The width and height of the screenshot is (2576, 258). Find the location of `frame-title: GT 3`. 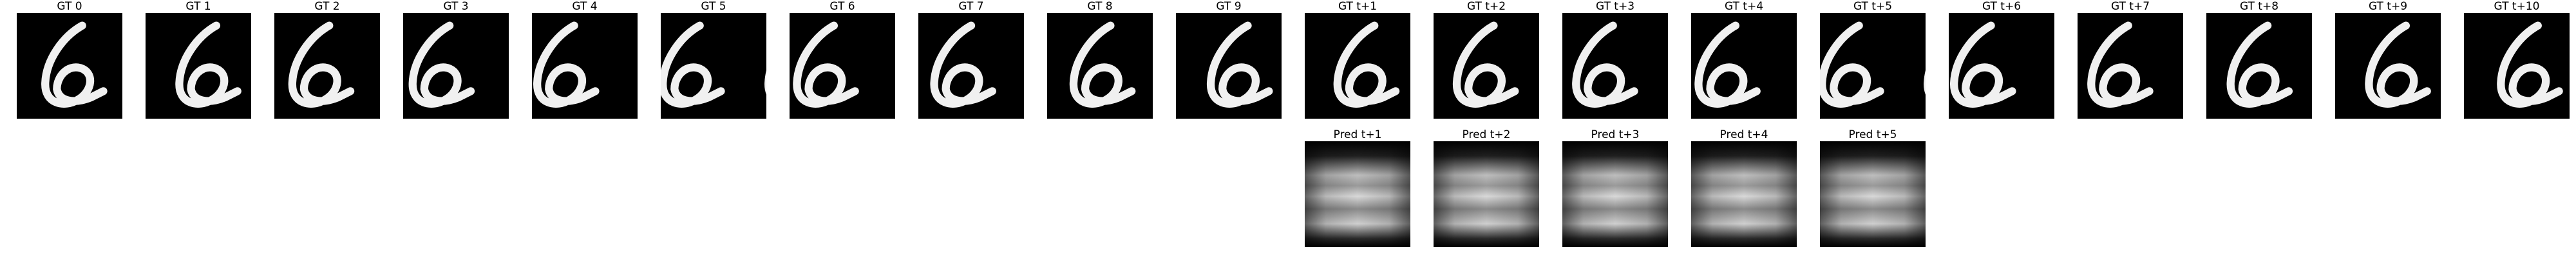

frame-title: GT 3 is located at coordinates (456, 6).